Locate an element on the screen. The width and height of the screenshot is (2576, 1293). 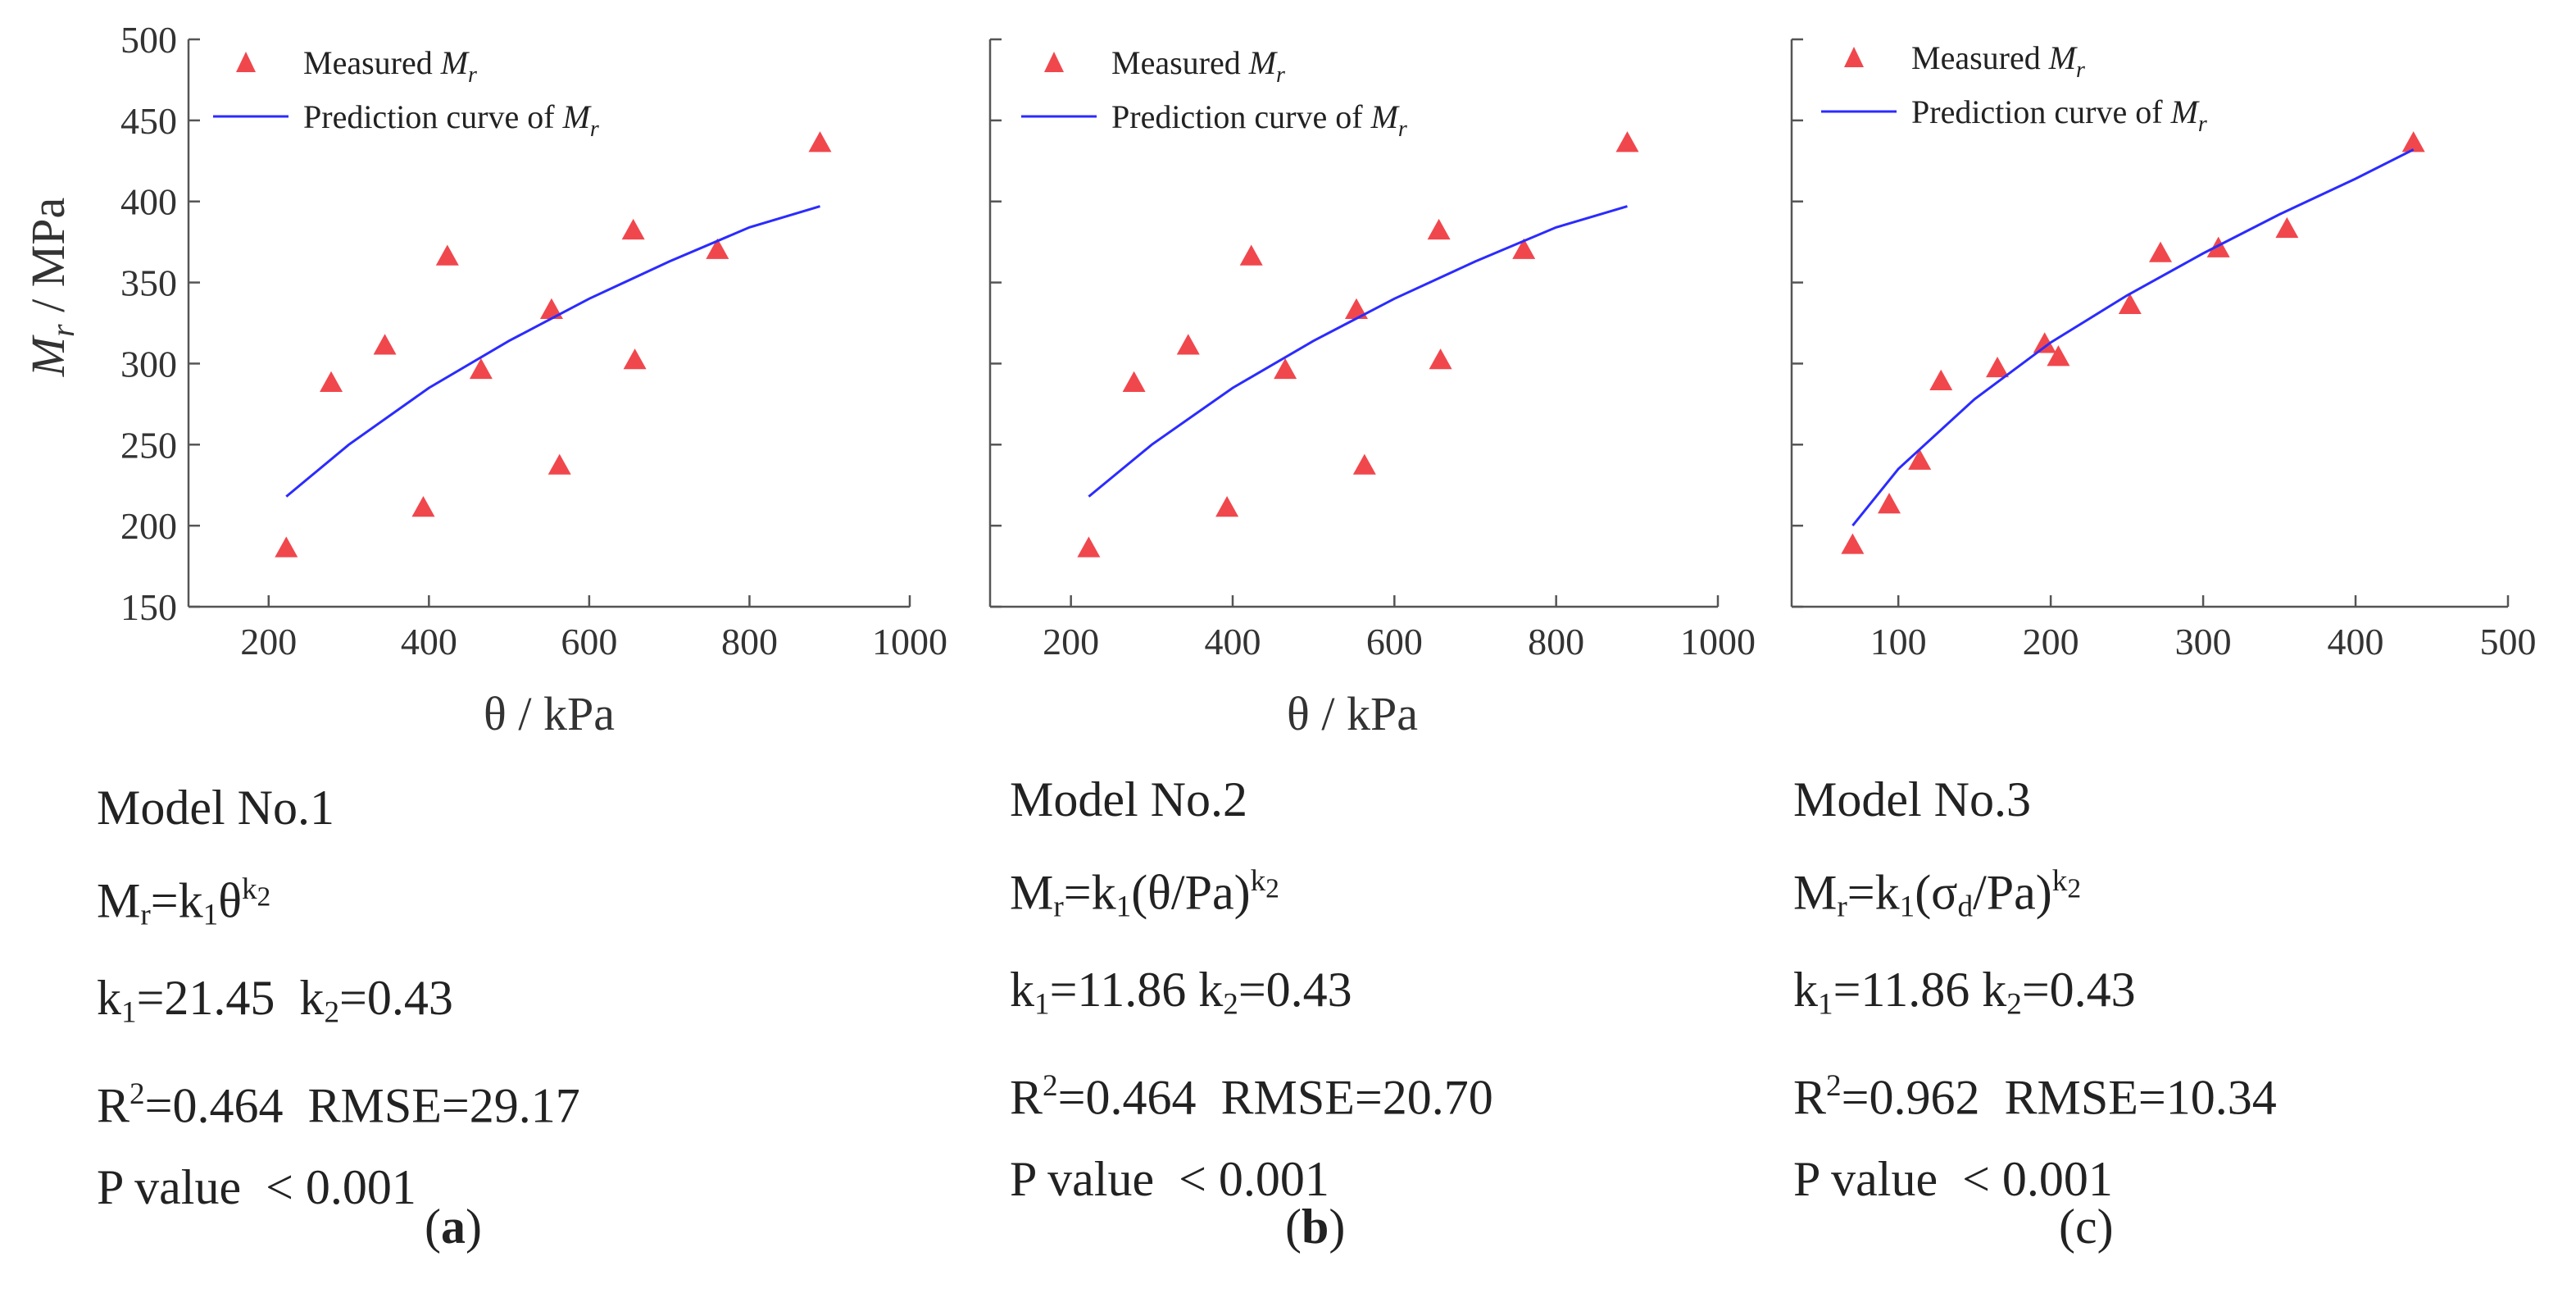
y-tick-label: 150 is located at coordinates (148, 607).